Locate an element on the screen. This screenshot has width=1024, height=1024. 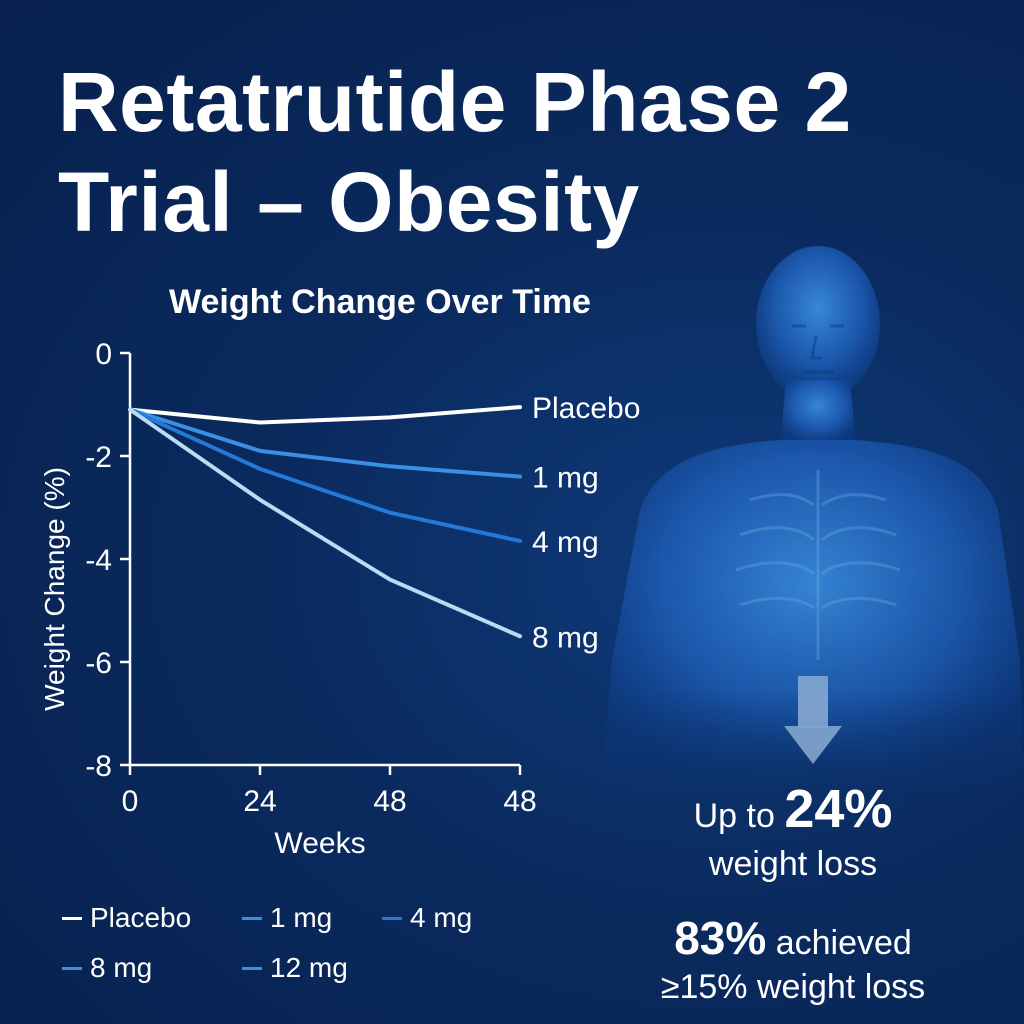
legend-item: 12 mg is located at coordinates (295, 968).